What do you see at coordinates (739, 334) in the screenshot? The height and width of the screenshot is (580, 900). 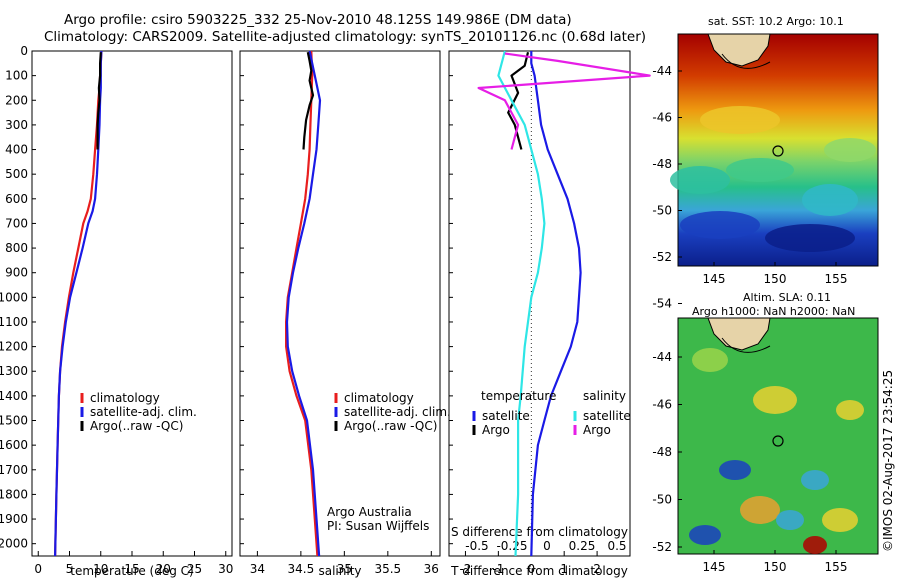 I see `sla-map-coastline` at bounding box center [739, 334].